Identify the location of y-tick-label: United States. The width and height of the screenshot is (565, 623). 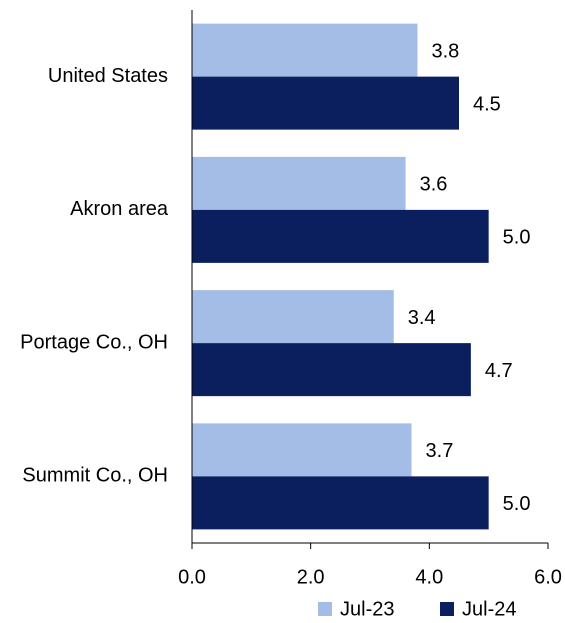
(108, 76).